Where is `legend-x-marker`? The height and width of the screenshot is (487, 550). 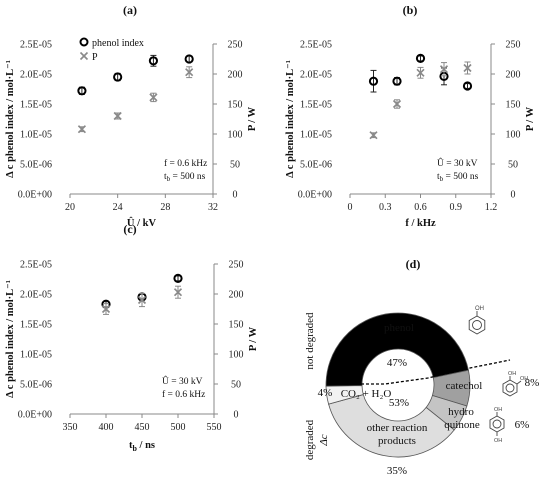 legend-x-marker is located at coordinates (84, 56).